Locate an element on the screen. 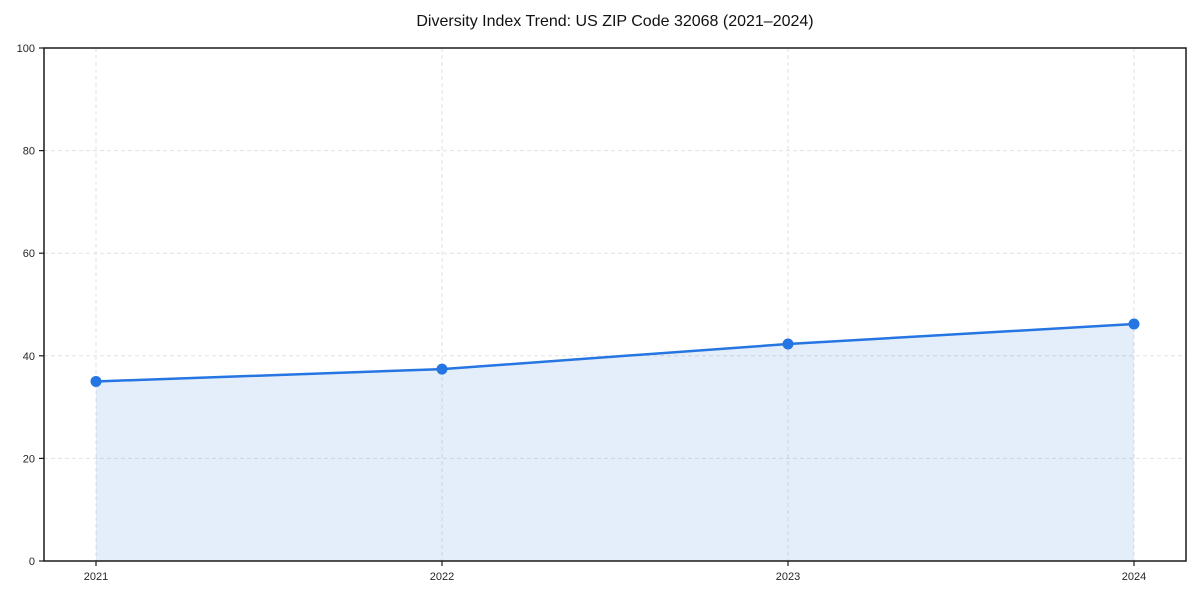  data-point-2024 is located at coordinates (1134, 324).